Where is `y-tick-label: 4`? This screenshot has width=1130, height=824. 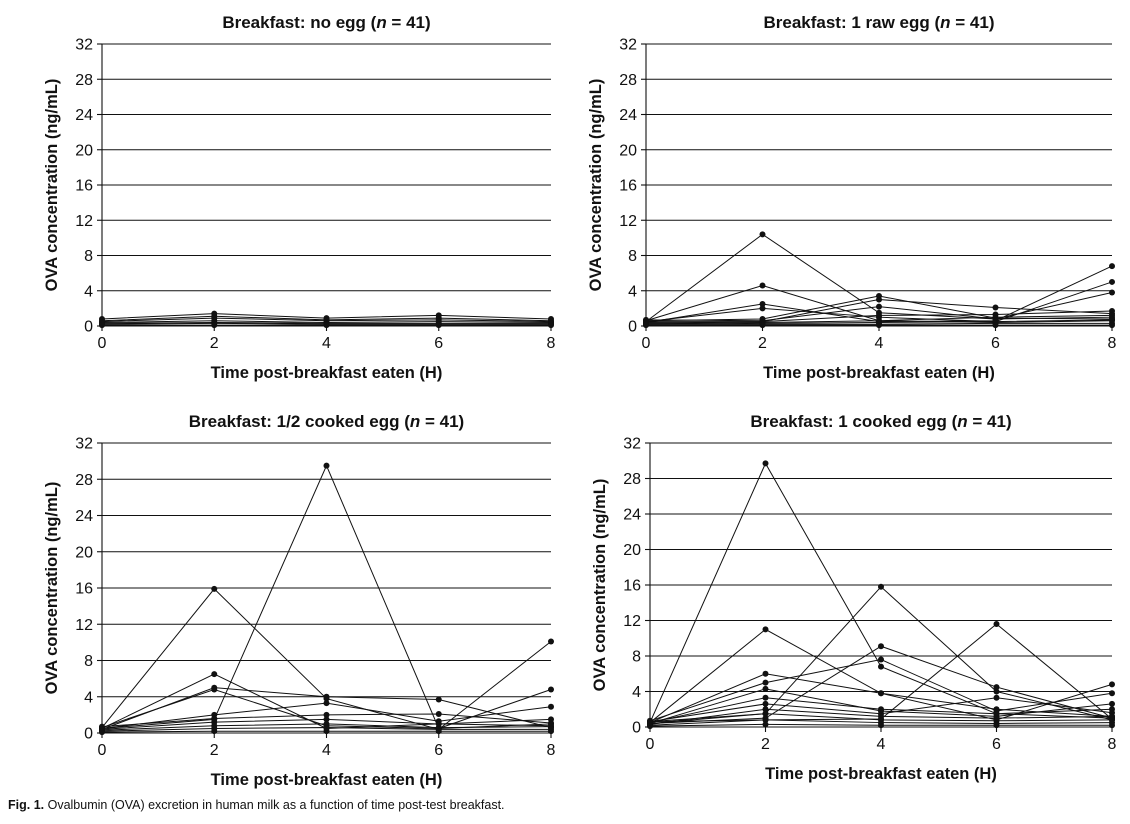 y-tick-label: 4 is located at coordinates (88, 697).